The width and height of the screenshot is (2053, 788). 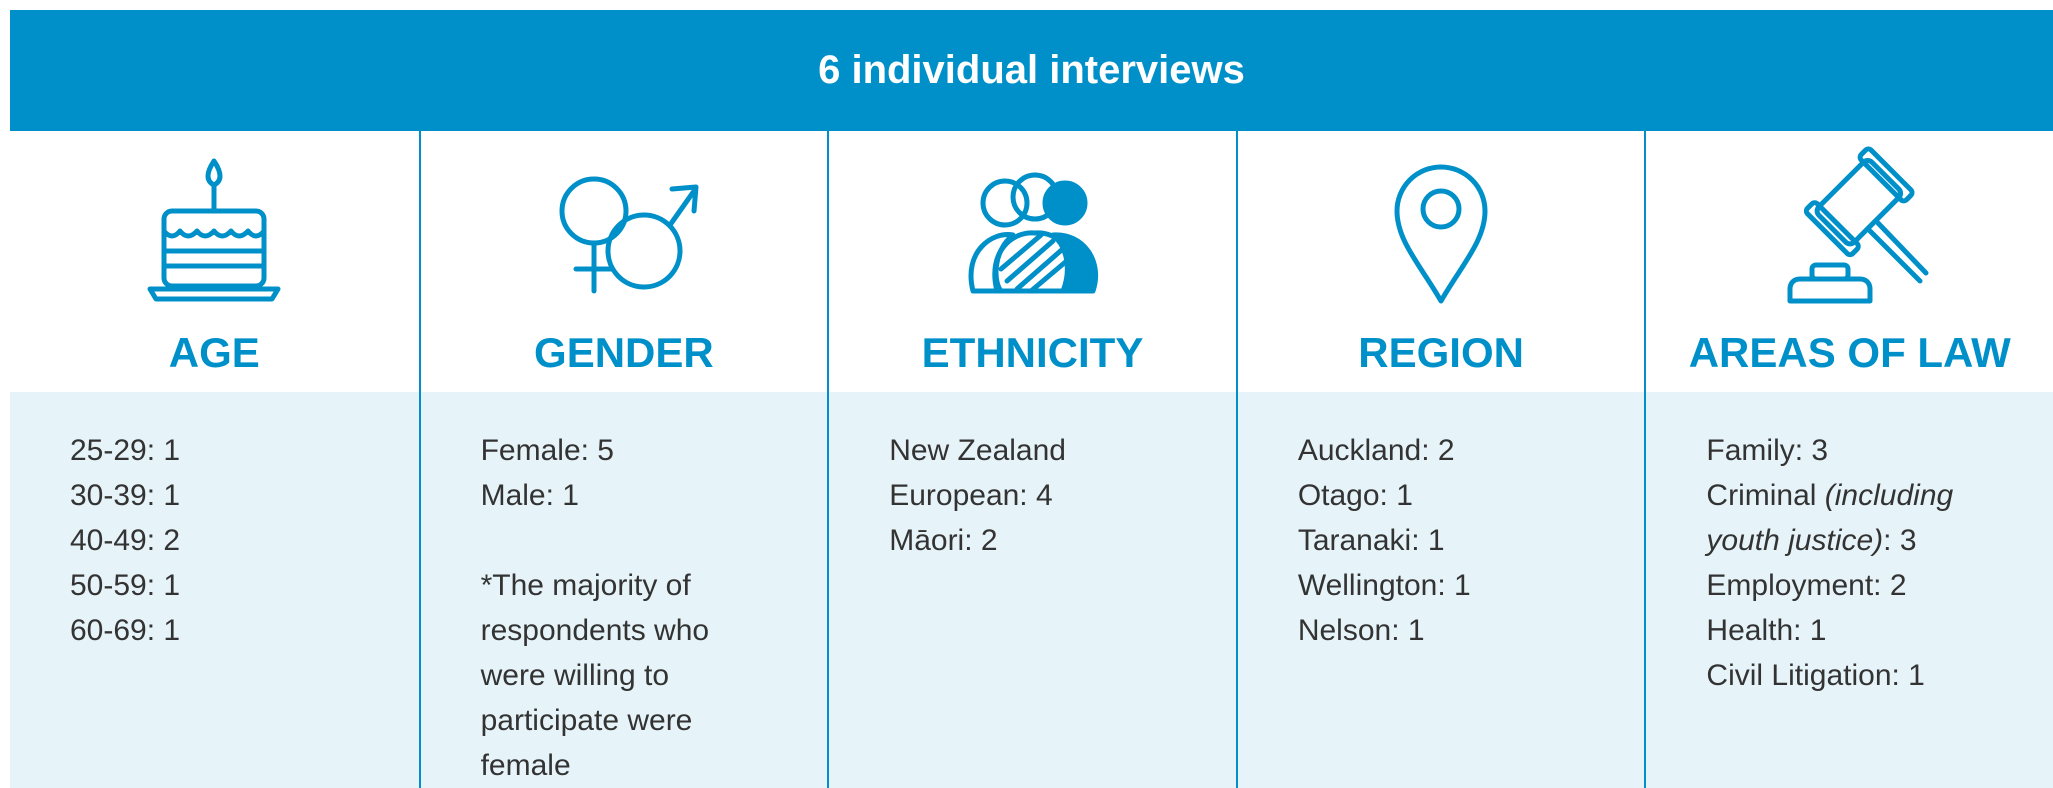 What do you see at coordinates (626, 450) in the screenshot?
I see `item: Female: 5` at bounding box center [626, 450].